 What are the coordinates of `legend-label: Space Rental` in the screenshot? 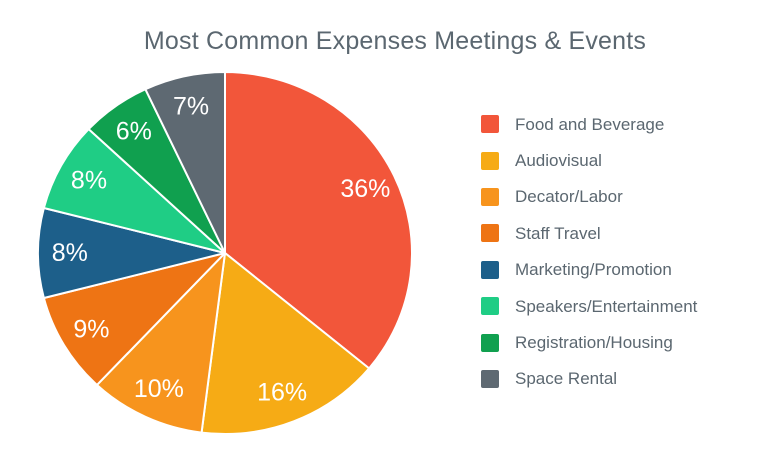 It's located at (566, 379).